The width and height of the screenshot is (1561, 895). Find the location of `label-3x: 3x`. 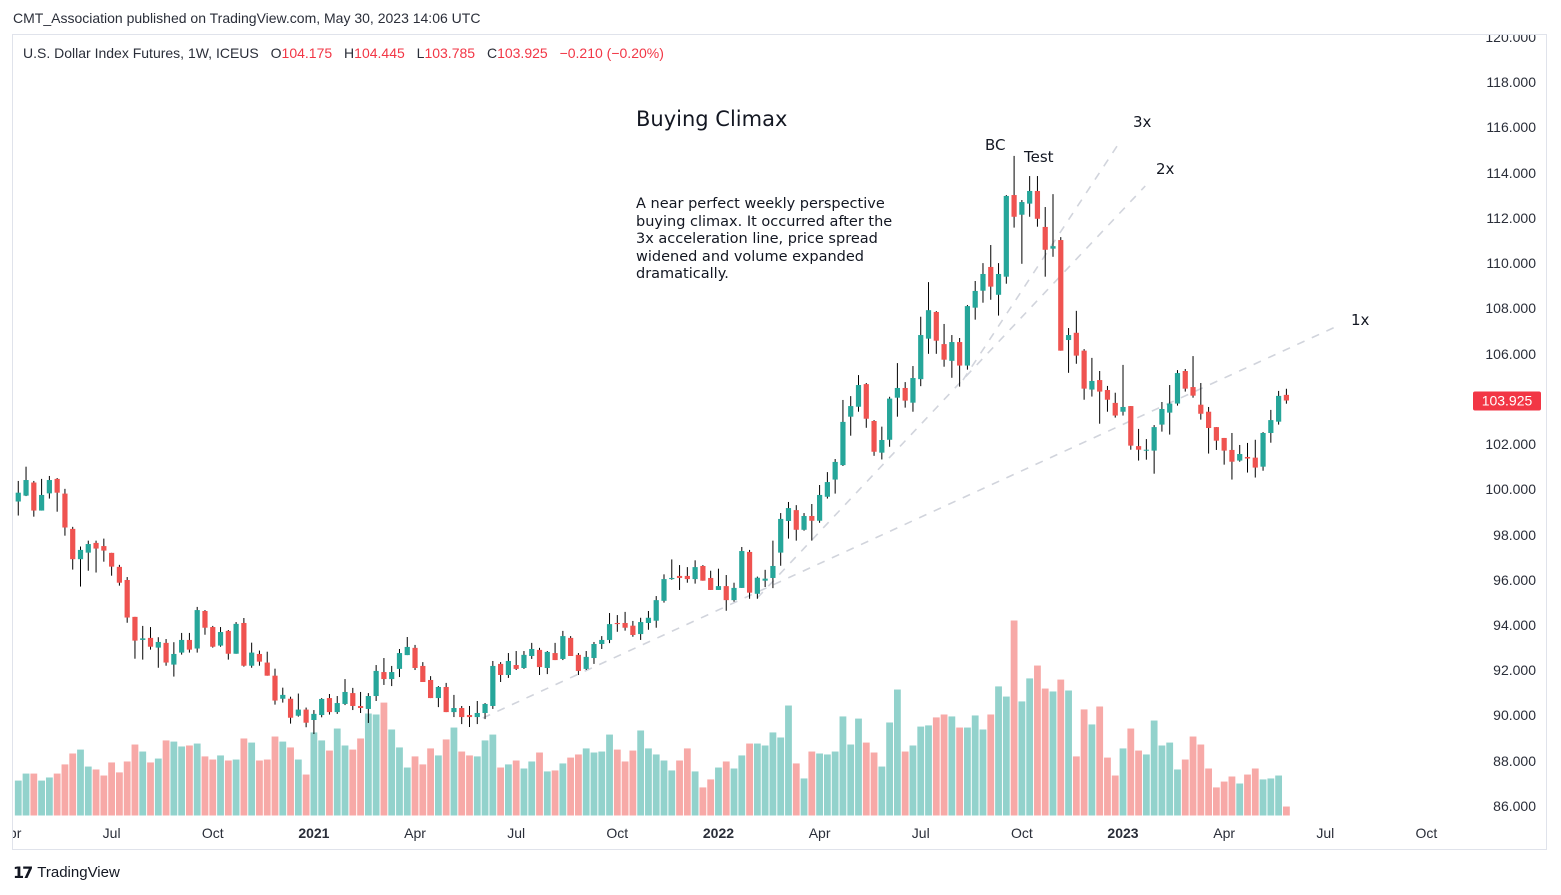

label-3x: 3x is located at coordinates (1142, 122).